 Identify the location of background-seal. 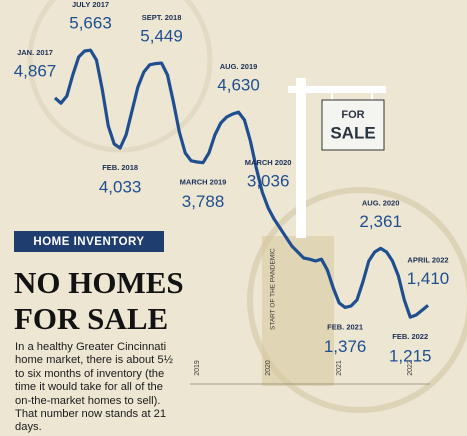
(120, 76).